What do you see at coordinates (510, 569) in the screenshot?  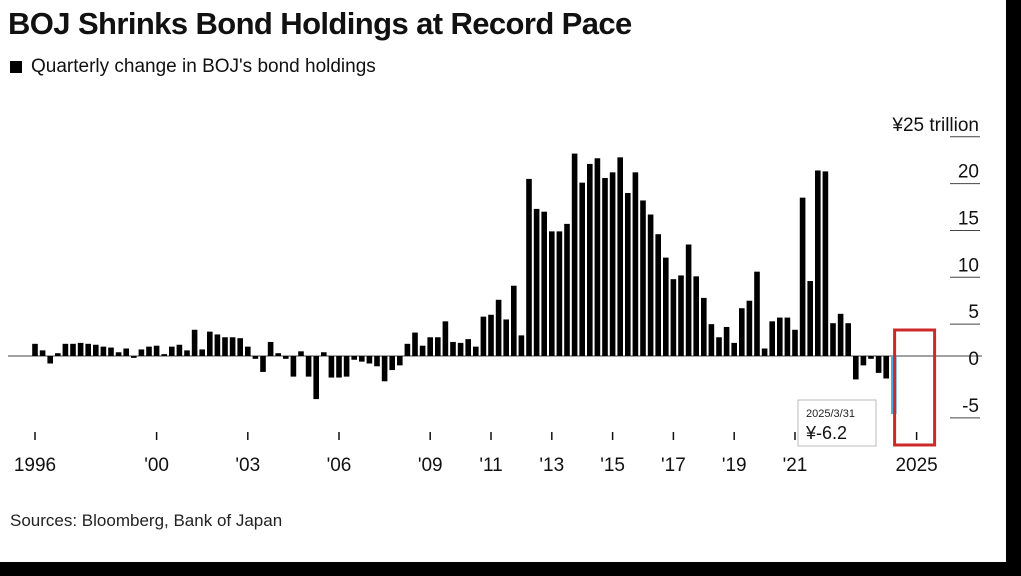 I see `image-edge-bottom` at bounding box center [510, 569].